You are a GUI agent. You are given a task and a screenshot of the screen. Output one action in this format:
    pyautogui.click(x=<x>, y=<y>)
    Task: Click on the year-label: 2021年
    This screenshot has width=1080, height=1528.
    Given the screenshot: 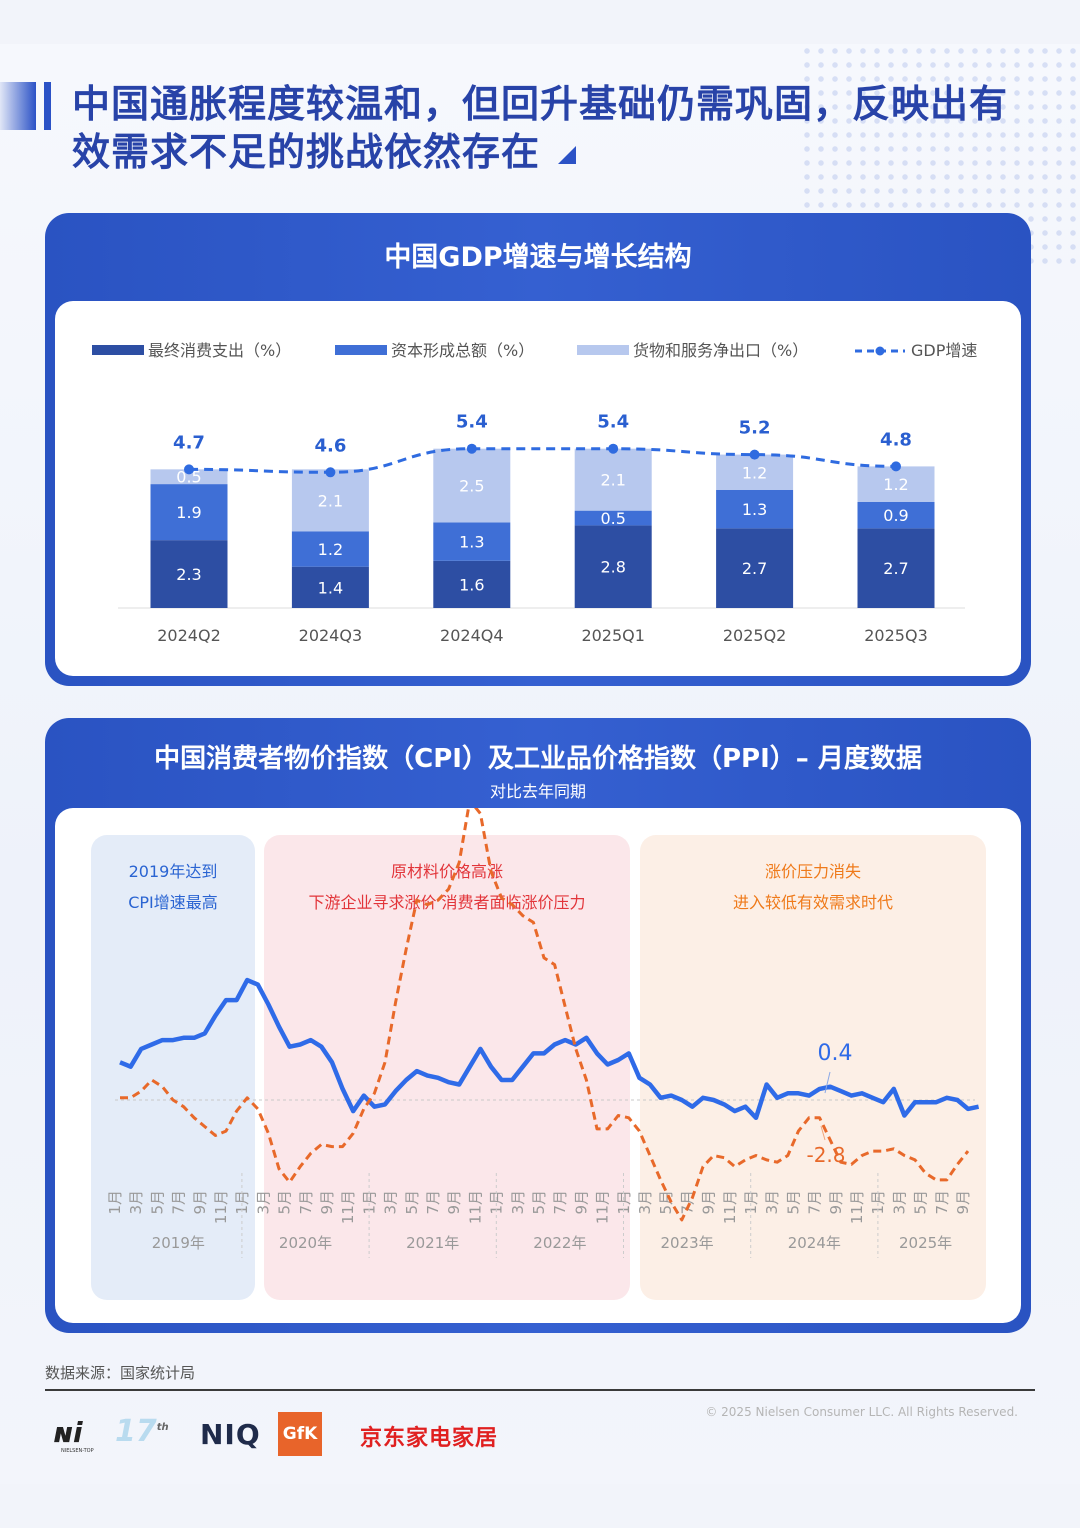 What is the action you would take?
    pyautogui.click(x=432, y=1243)
    